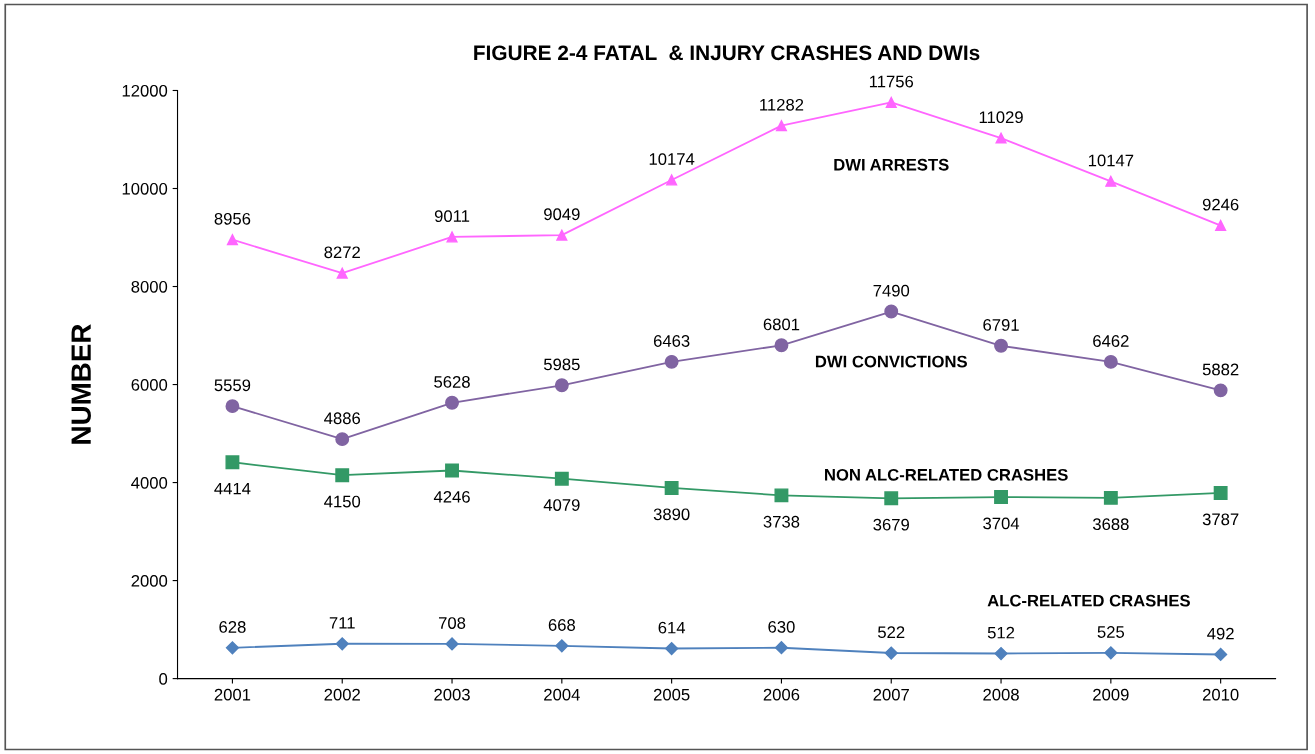 This screenshot has width=1315, height=754. Describe the element at coordinates (562, 625) in the screenshot. I see `data-label: 668` at that location.